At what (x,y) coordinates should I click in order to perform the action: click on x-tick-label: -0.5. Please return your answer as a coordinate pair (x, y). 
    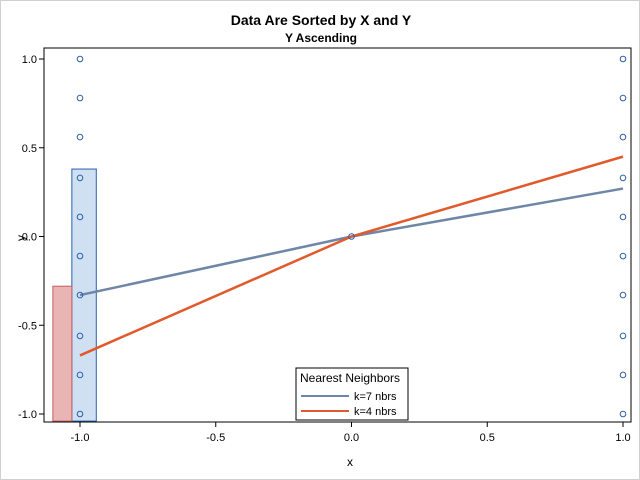
    Looking at the image, I should click on (215, 438).